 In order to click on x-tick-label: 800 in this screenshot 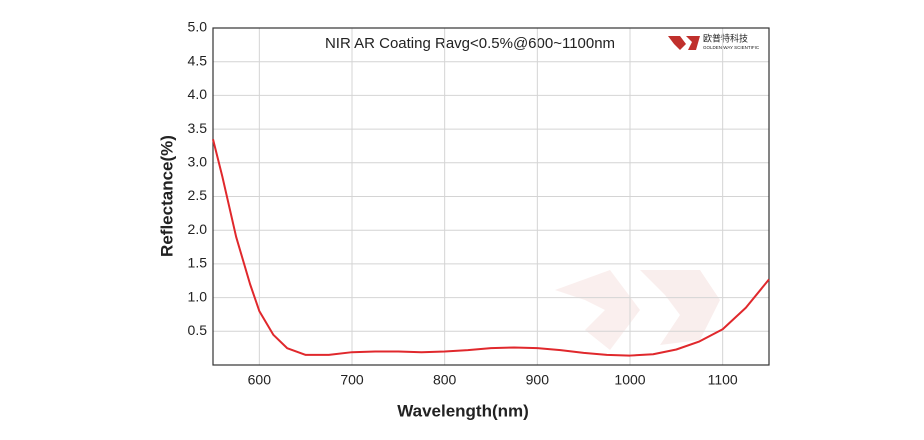, I will do `click(445, 380)`.